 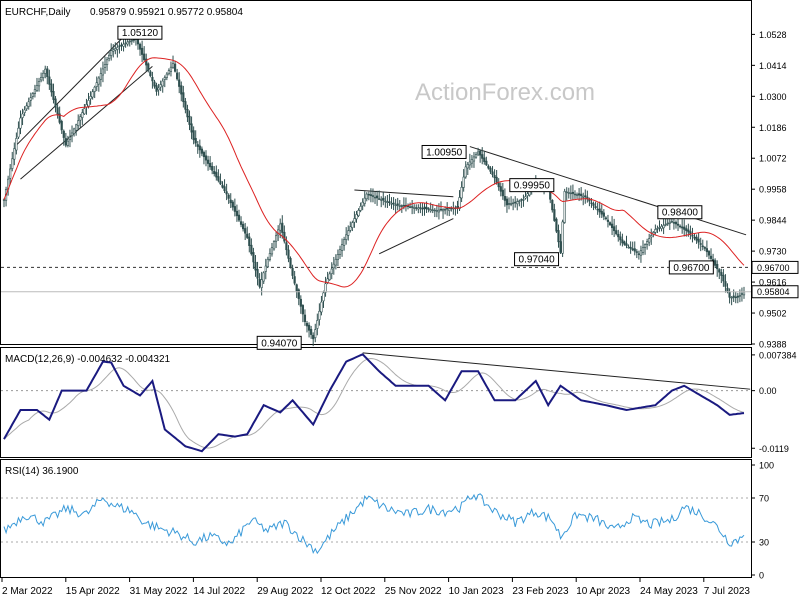 I want to click on price-tick-label: 0.9730, so click(x=773, y=252).